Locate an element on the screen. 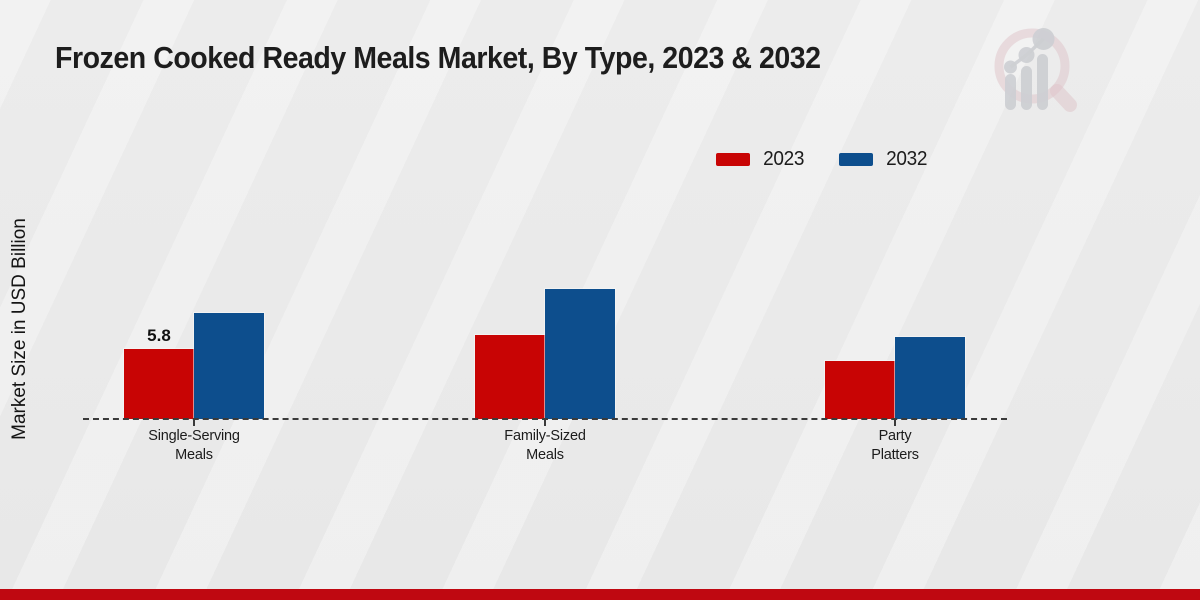 This screenshot has height=600, width=1200. bar-2032-single-serving-meals is located at coordinates (229, 366).